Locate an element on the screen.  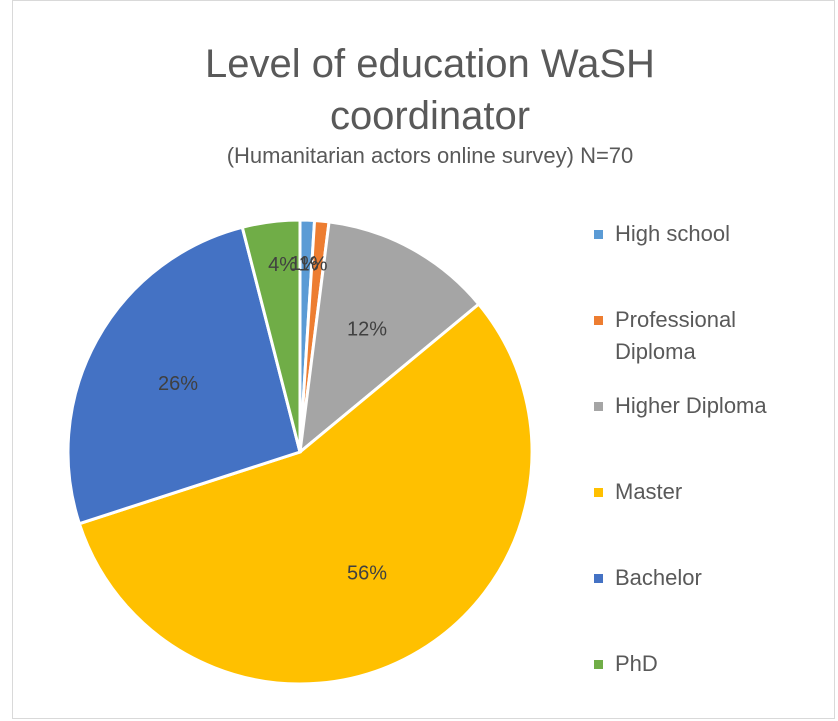
legend-label: Bachelor is located at coordinates (658, 577).